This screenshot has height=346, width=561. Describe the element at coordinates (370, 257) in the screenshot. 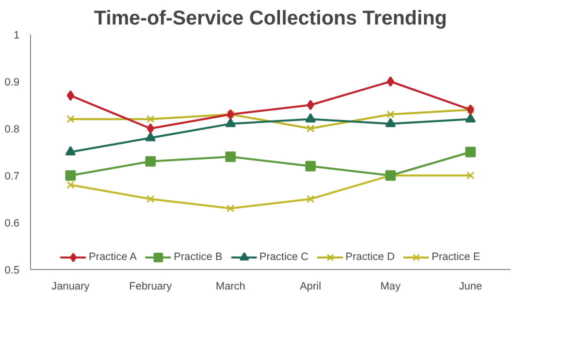

I see `legend-label: Practice D` at that location.